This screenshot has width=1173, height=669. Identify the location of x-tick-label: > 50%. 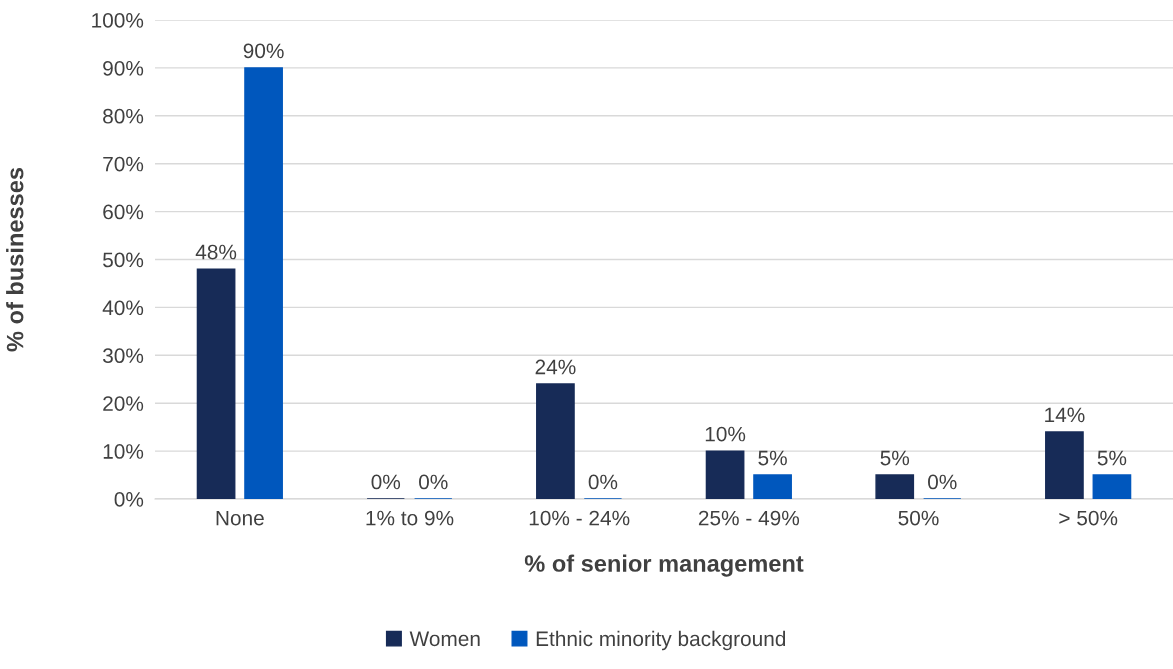
(1088, 518).